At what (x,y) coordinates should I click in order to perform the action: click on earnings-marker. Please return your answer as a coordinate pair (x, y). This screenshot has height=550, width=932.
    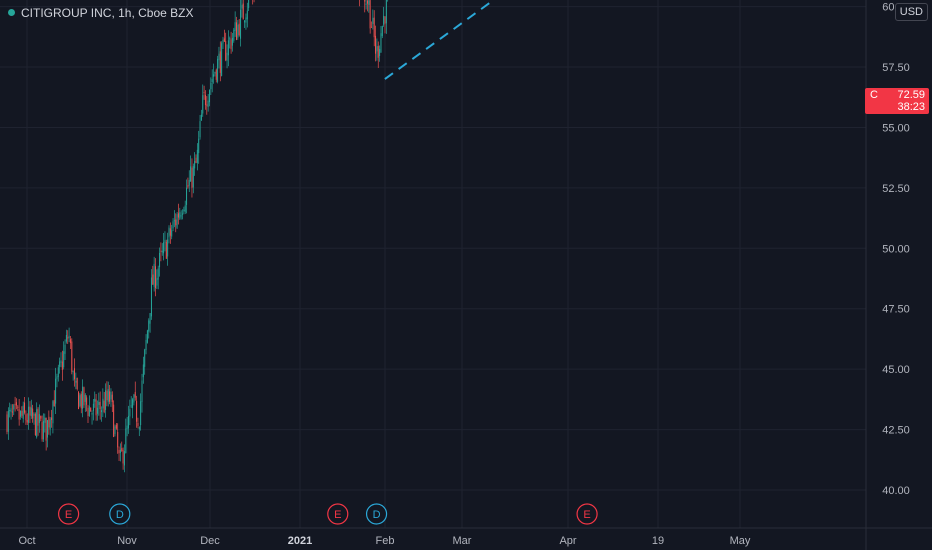
    Looking at the image, I should click on (587, 514).